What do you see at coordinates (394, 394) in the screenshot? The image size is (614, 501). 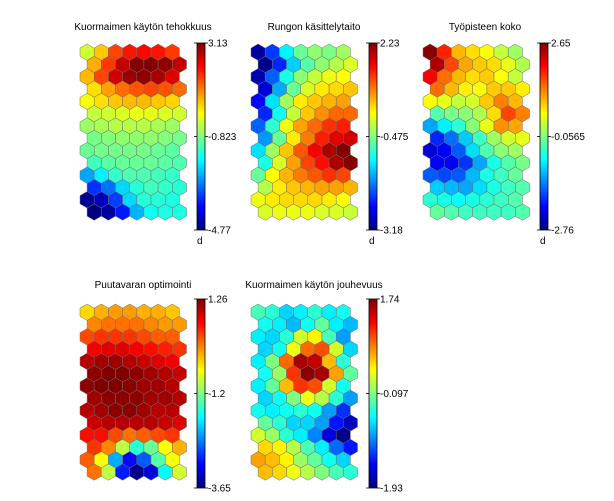 I see `colorbar-mid-label: -0.097` at bounding box center [394, 394].